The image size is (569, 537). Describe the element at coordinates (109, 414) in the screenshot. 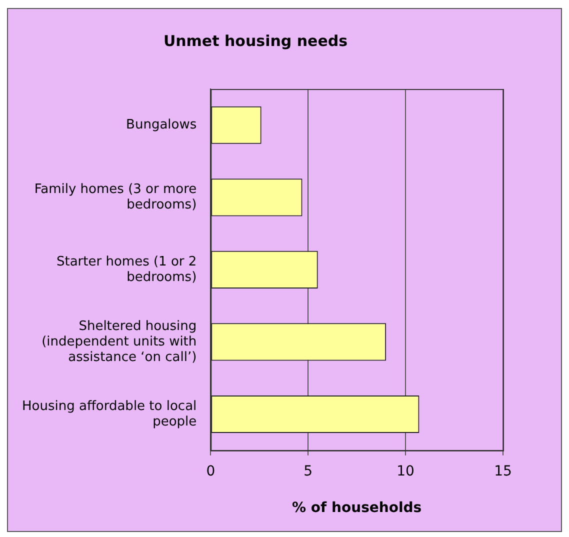

I see `y-tick-label: Housing affordable to local people` at that location.